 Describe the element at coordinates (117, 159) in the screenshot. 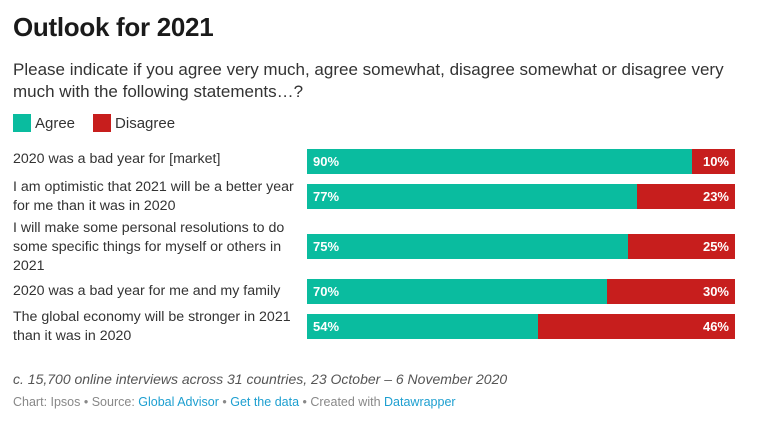

I see `row-label: 2020 was a bad year for [market]` at that location.